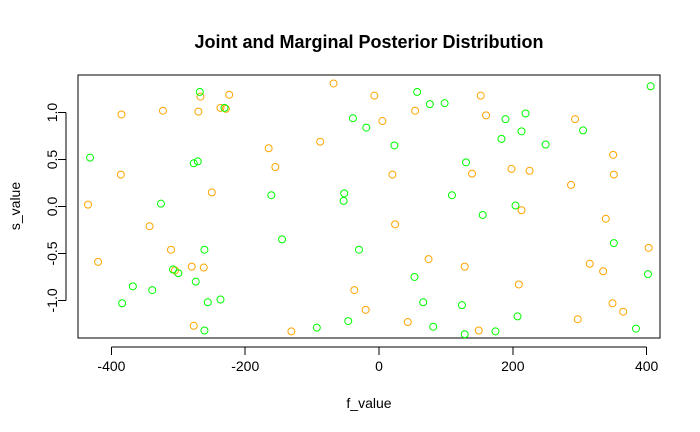  What do you see at coordinates (52, 207) in the screenshot?
I see `y-tick-label-2: 0.0` at bounding box center [52, 207].